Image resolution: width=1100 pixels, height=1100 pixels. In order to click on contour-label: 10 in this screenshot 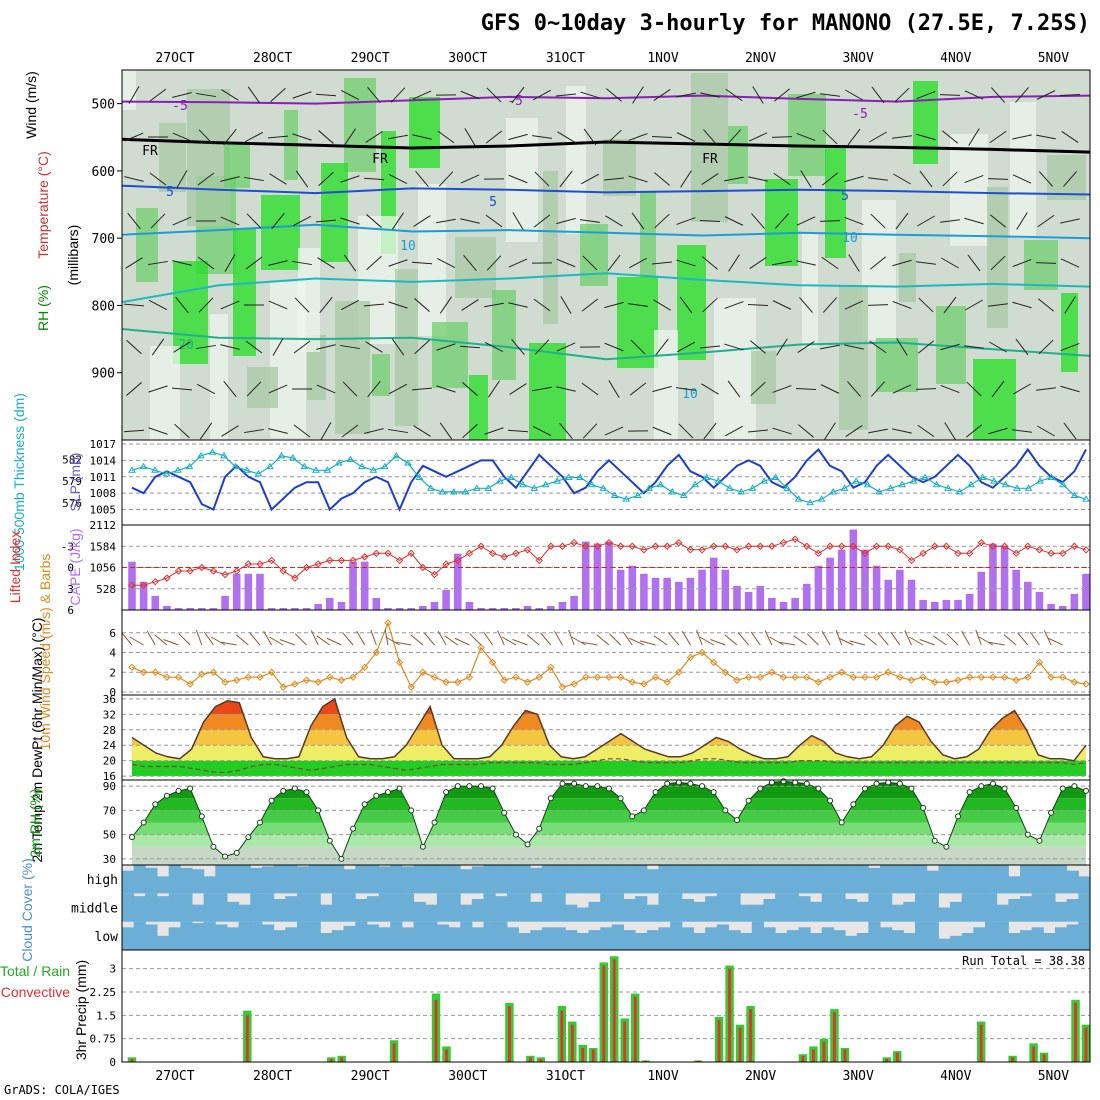, I will do `click(850, 238)`.